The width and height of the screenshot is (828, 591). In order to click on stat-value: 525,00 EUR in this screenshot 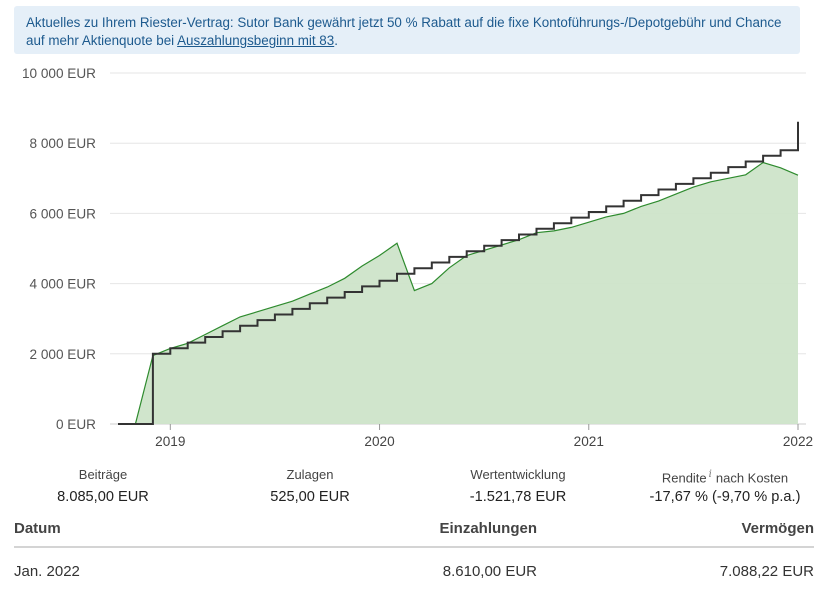, I will do `click(310, 497)`.